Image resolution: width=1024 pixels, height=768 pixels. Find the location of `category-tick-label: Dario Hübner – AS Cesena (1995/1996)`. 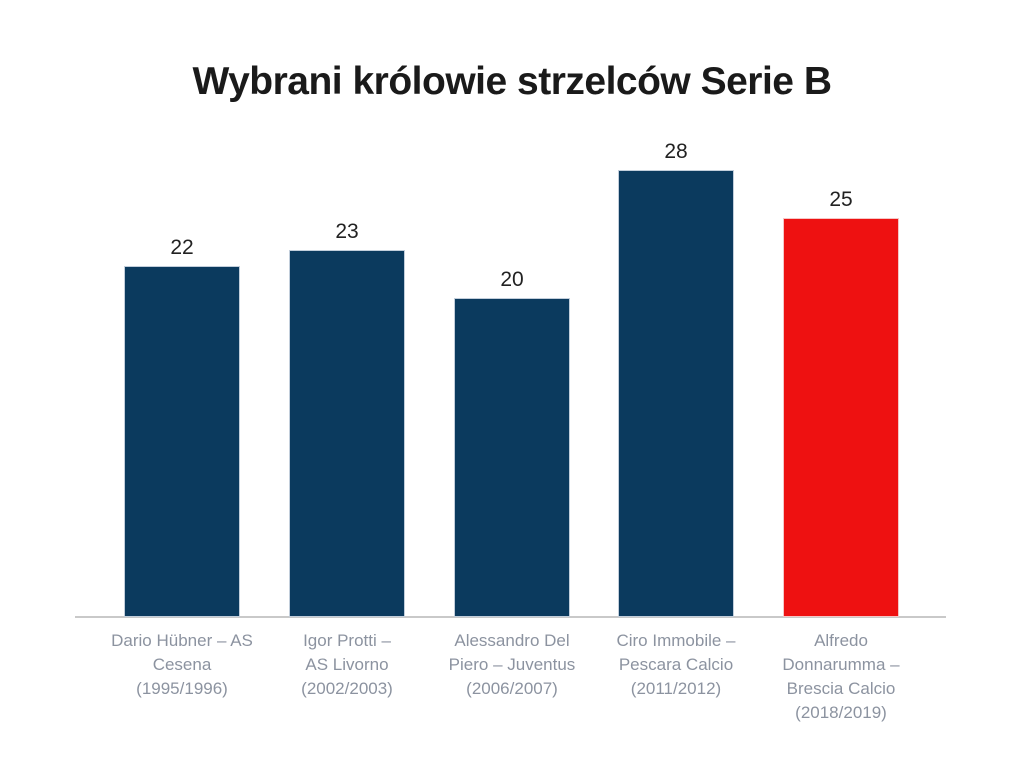

category-tick-label: Dario Hübner – AS Cesena (1995/1996) is located at coordinates (182, 664).